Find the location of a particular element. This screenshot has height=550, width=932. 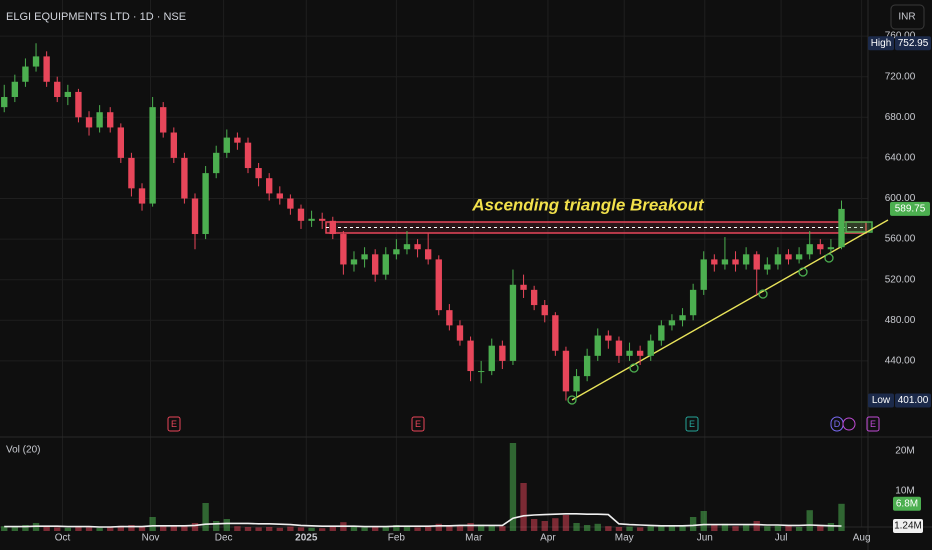

x-tick-label: Feb is located at coordinates (397, 538).